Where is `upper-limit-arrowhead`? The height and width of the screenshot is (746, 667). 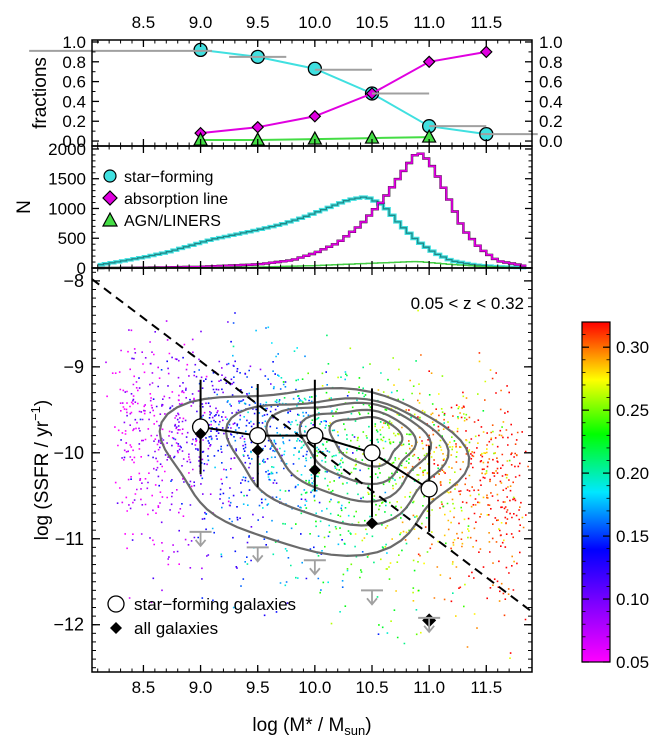 upper-limit-arrowhead is located at coordinates (315, 571).